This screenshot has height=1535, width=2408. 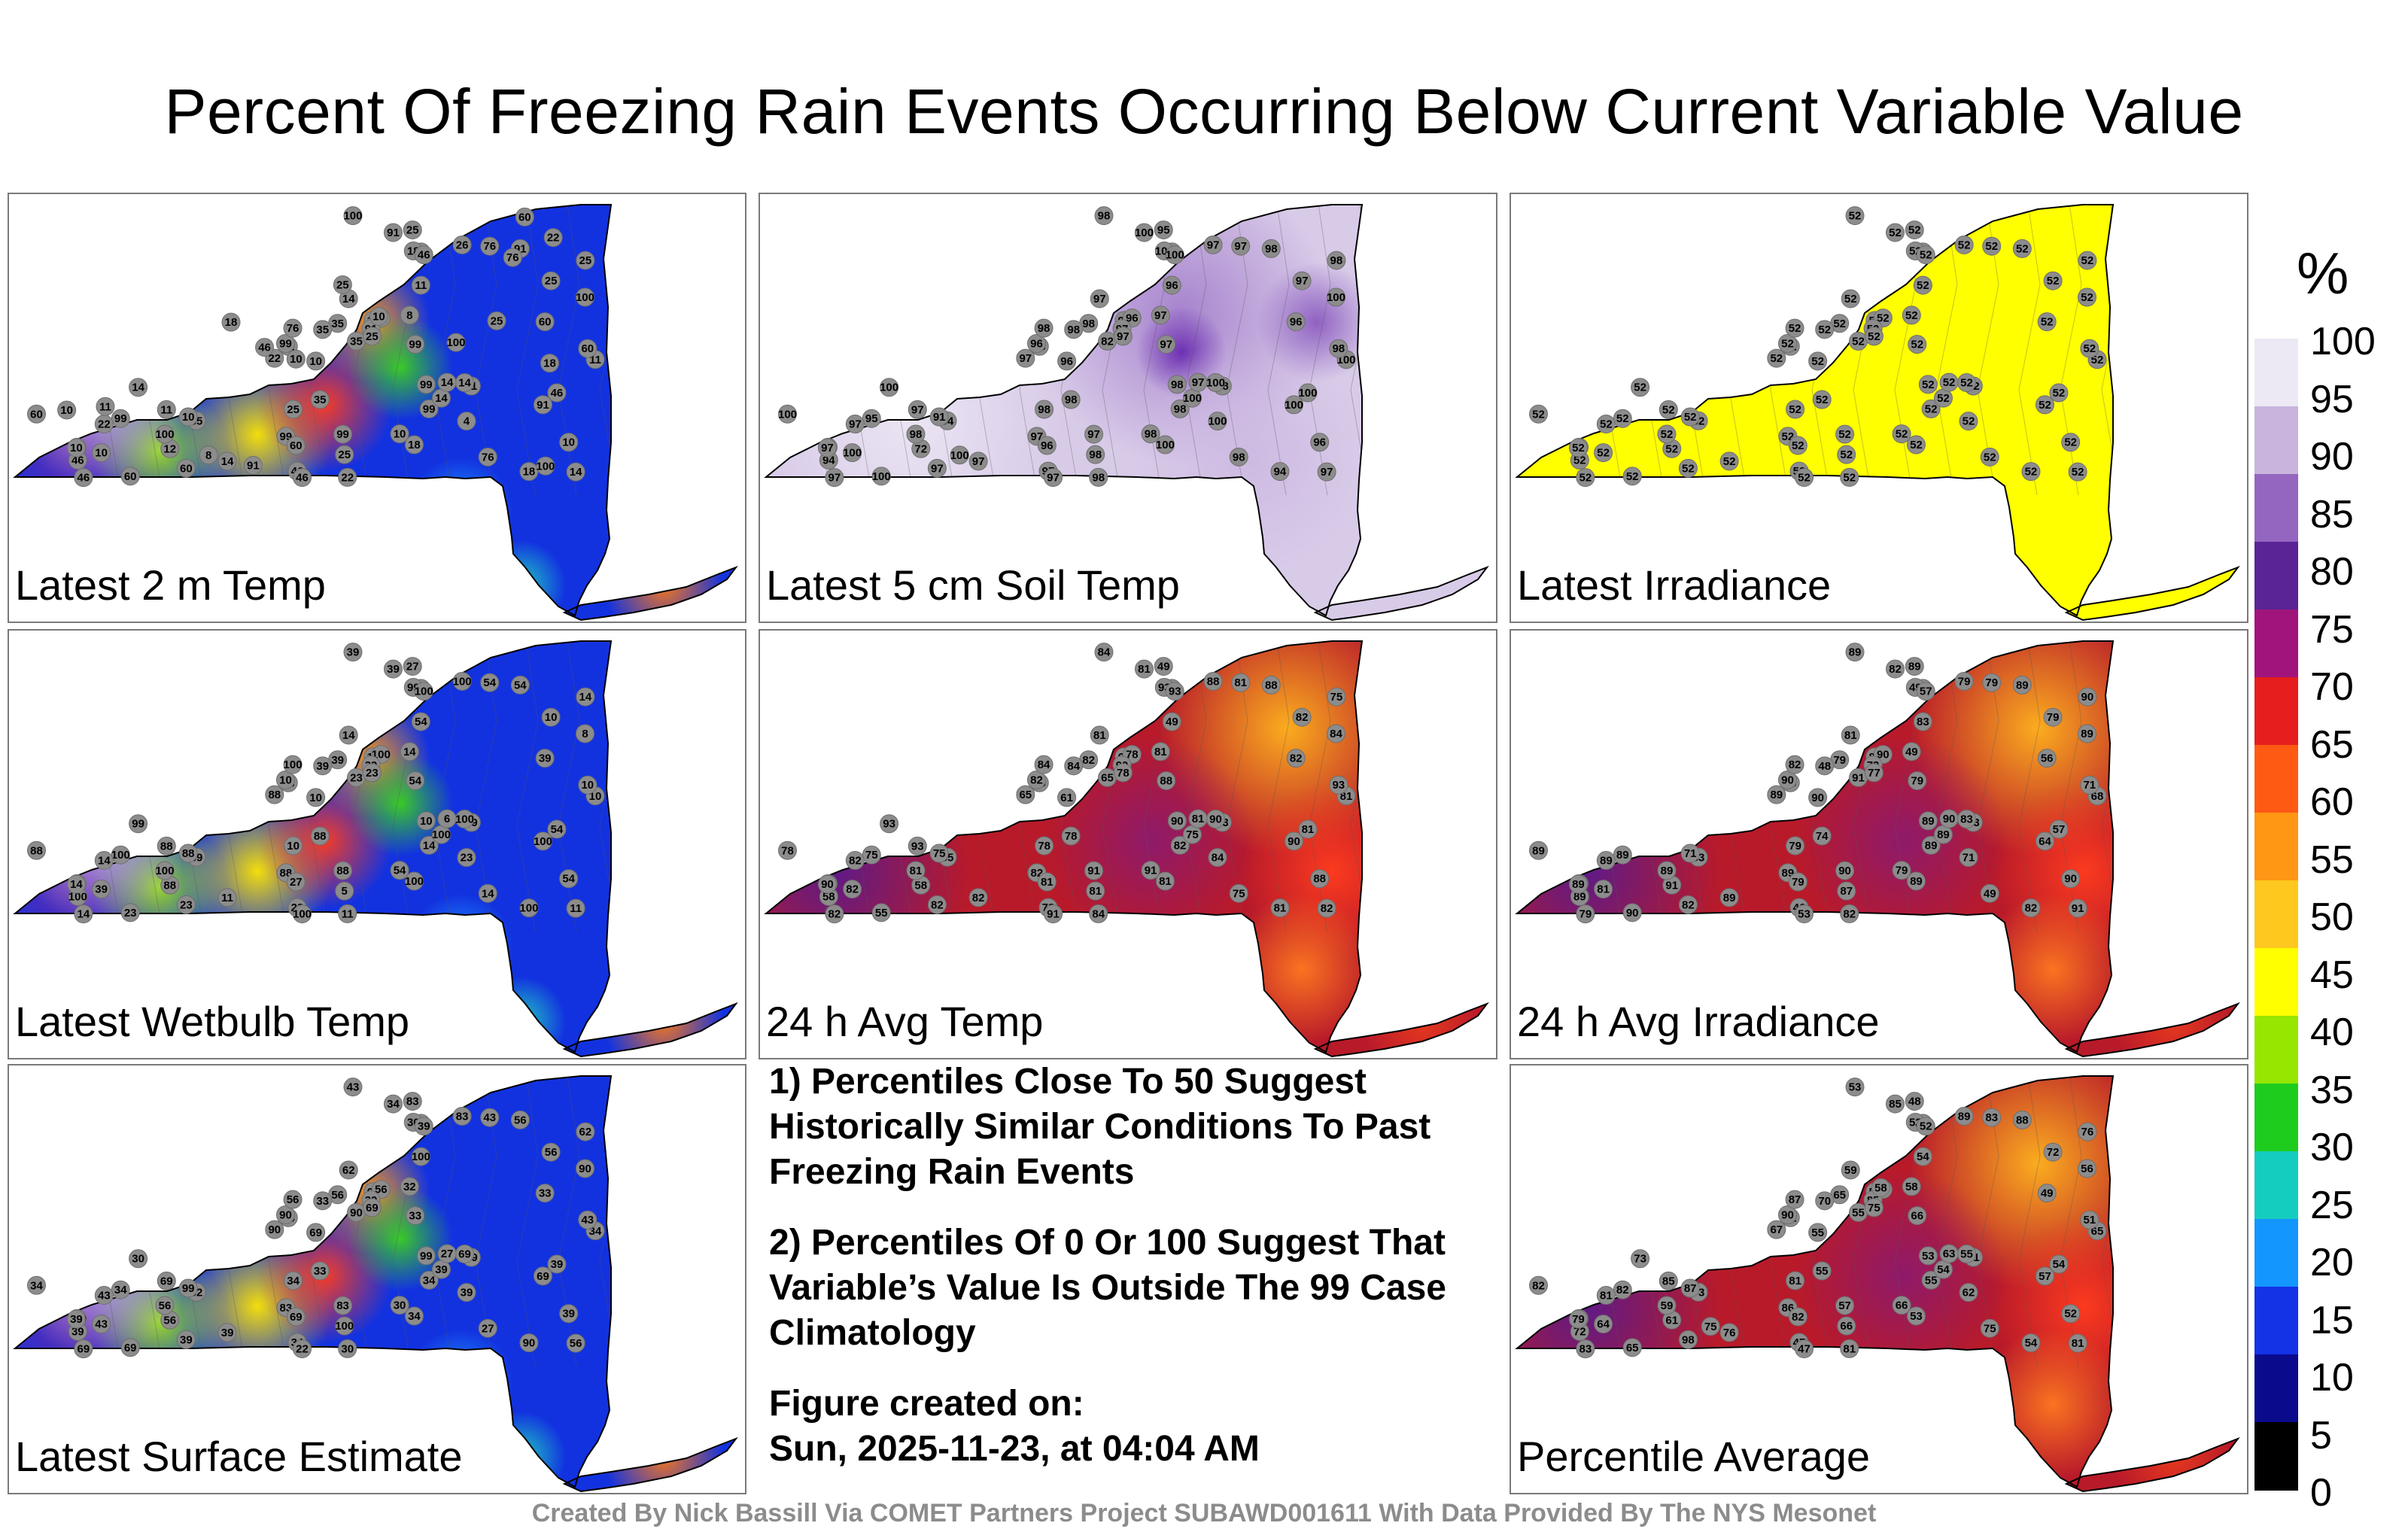 What do you see at coordinates (2332, 802) in the screenshot?
I see `colorbar-tick-label: 60` at bounding box center [2332, 802].